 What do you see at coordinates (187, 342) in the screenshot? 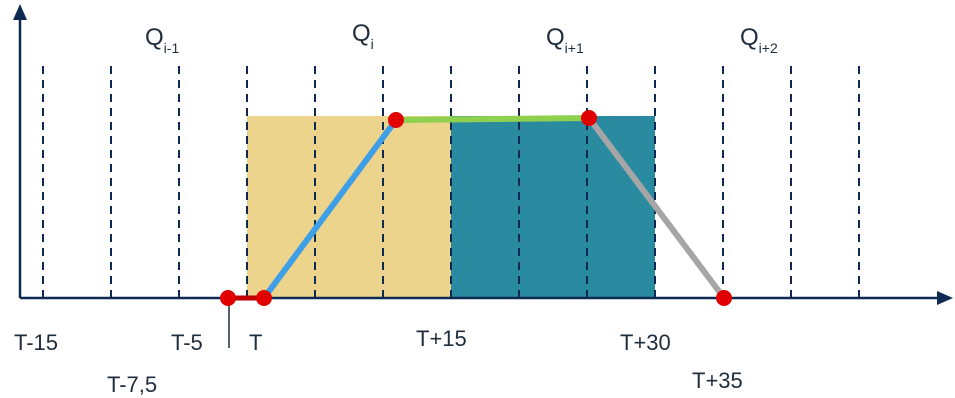
I see `time-label-t-minus-5: T-5` at bounding box center [187, 342].